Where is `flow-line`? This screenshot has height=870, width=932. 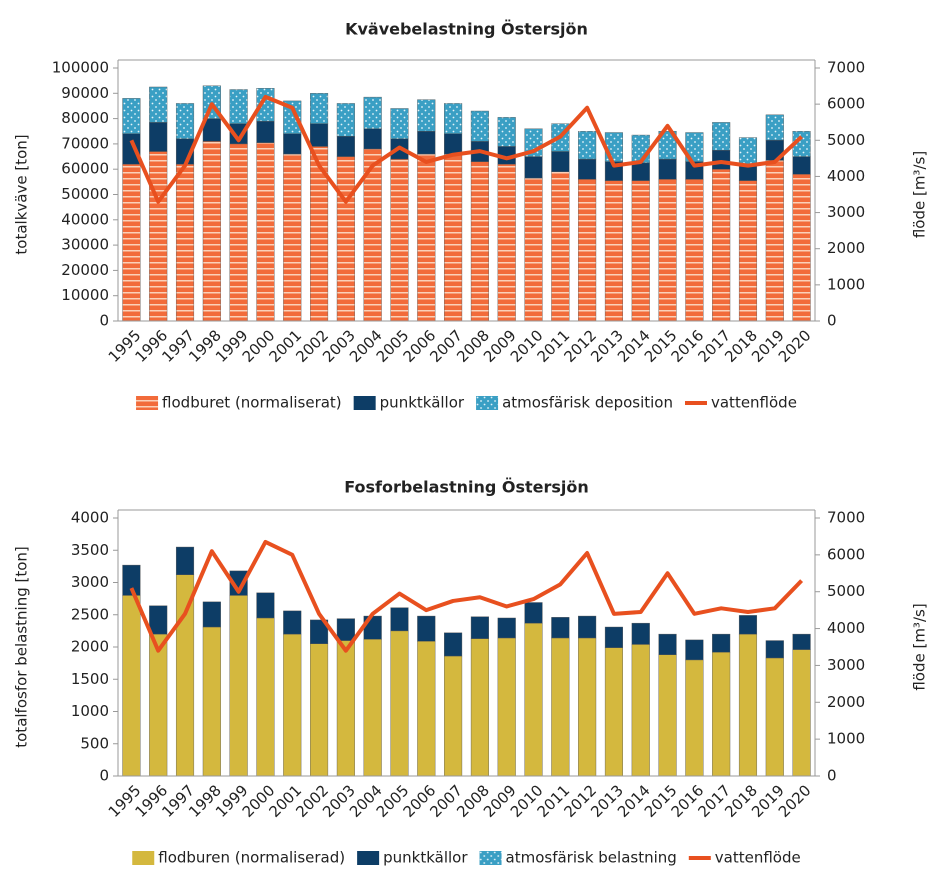
flow-line is located at coordinates (466, 149).